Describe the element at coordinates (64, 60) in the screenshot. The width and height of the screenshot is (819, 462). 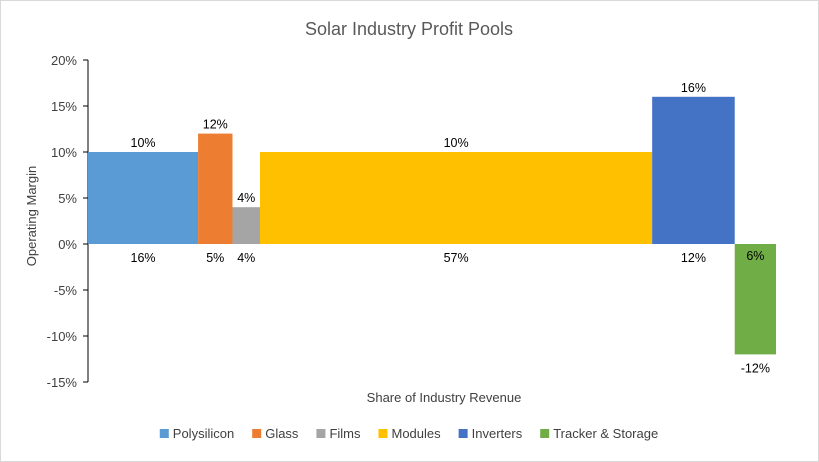
I see `y-tick-label: 20%` at that location.